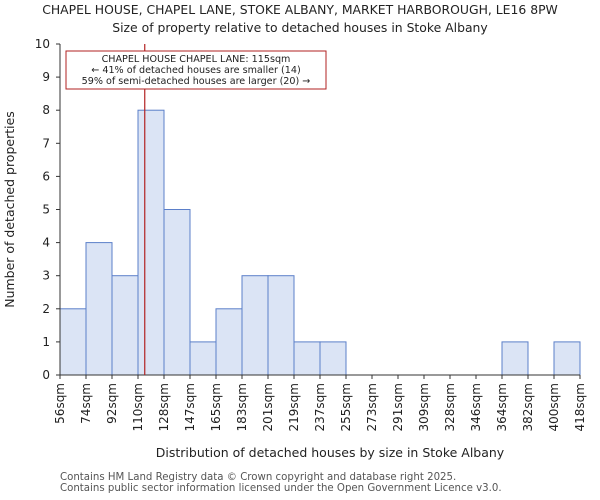 This screenshot has width=600, height=500. What do you see at coordinates (333, 358) in the screenshot?
I see `bar-237sqm` at bounding box center [333, 358].